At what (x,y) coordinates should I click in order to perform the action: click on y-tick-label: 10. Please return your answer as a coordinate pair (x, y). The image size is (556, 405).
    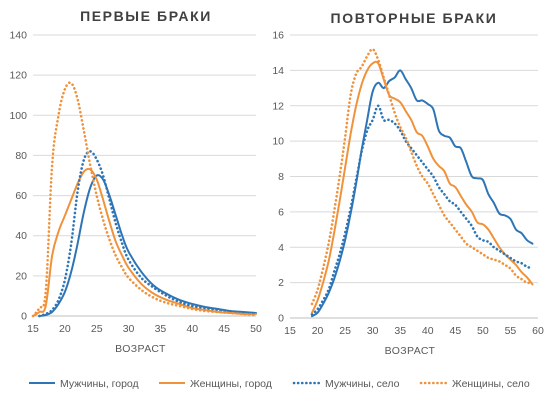
    Looking at the image, I should click on (278, 142).